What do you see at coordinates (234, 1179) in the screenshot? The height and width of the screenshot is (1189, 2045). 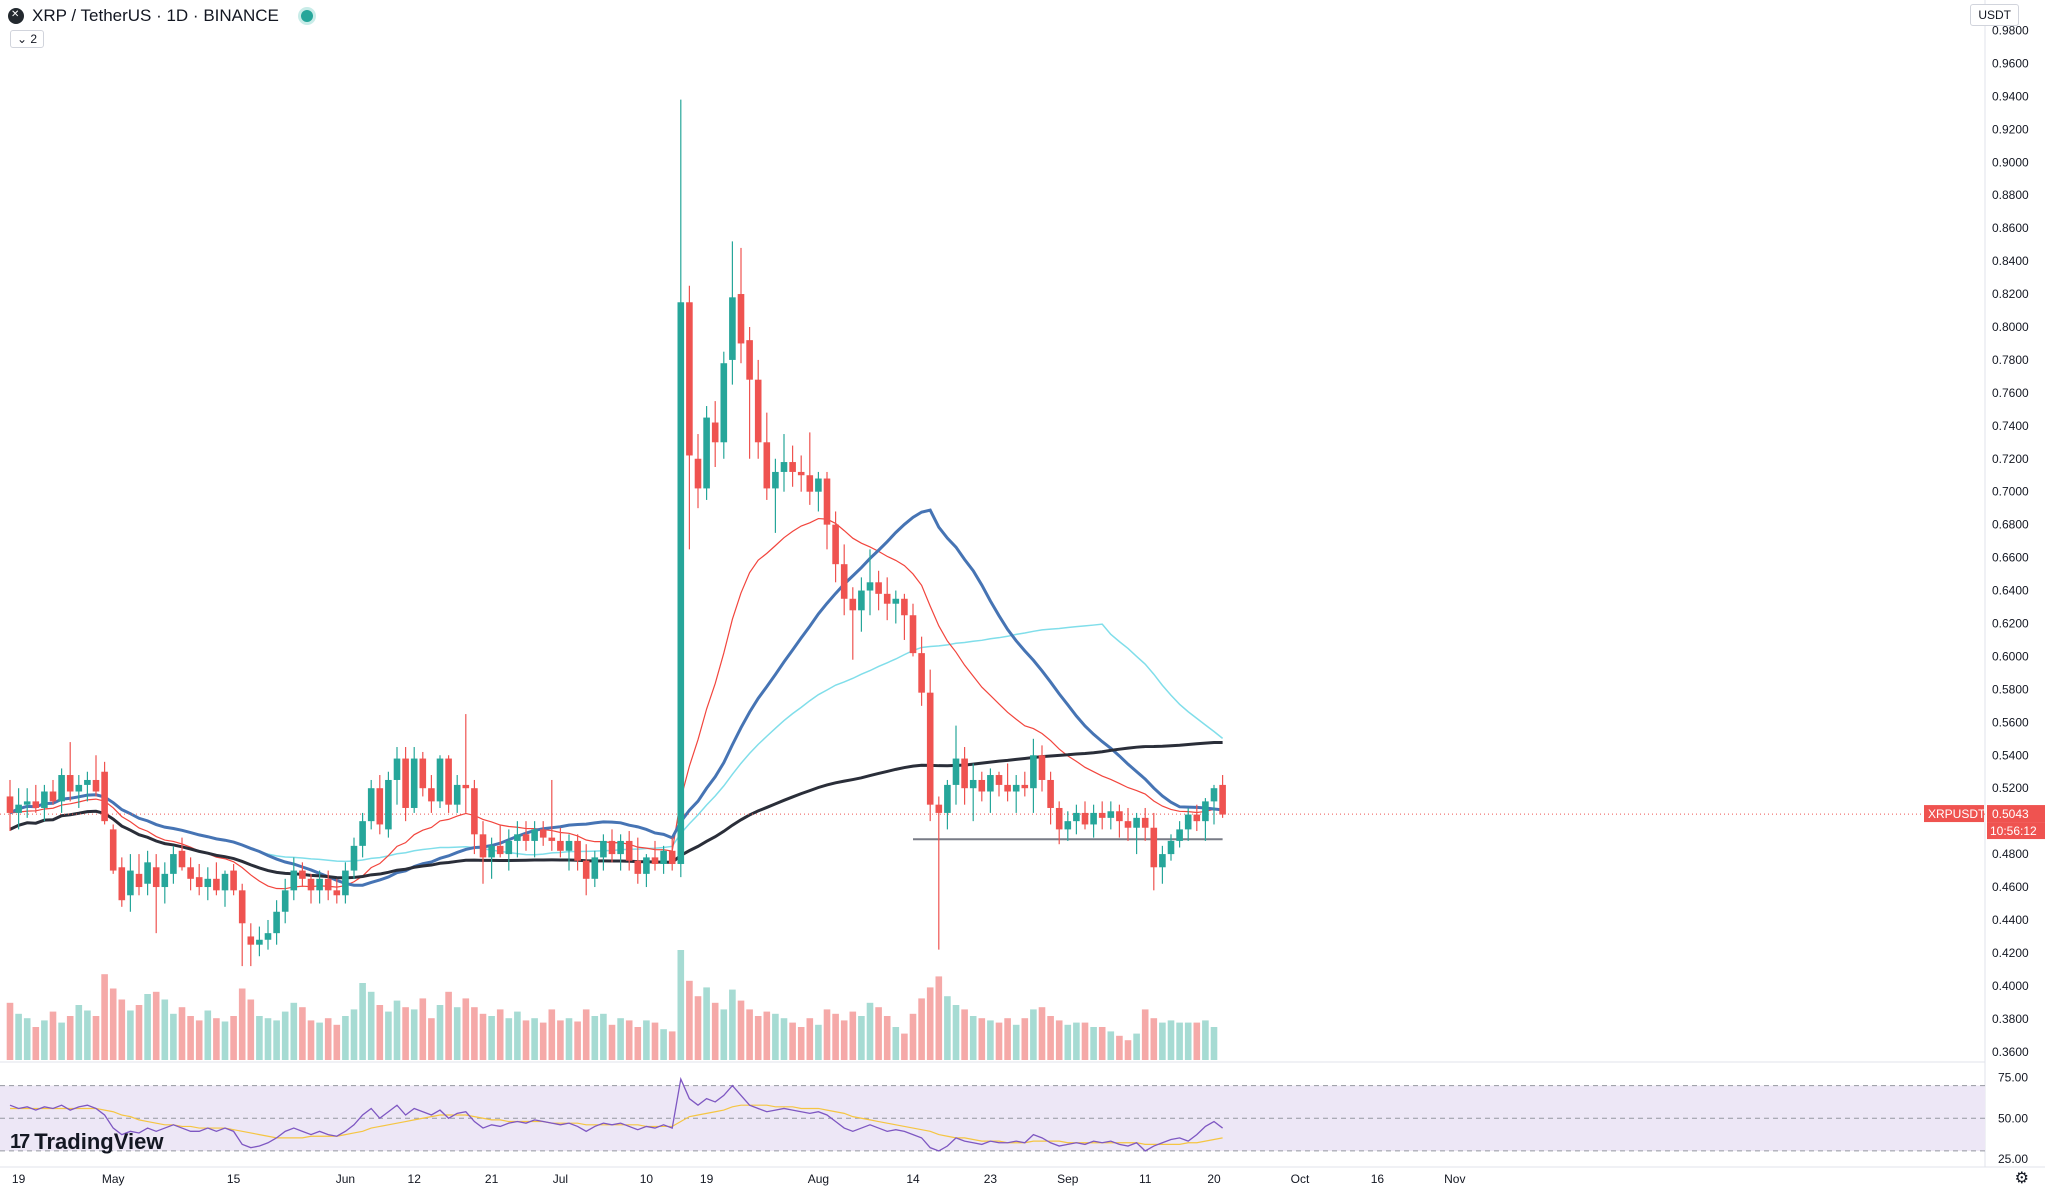 I see `time-tick-label: 15` at bounding box center [234, 1179].